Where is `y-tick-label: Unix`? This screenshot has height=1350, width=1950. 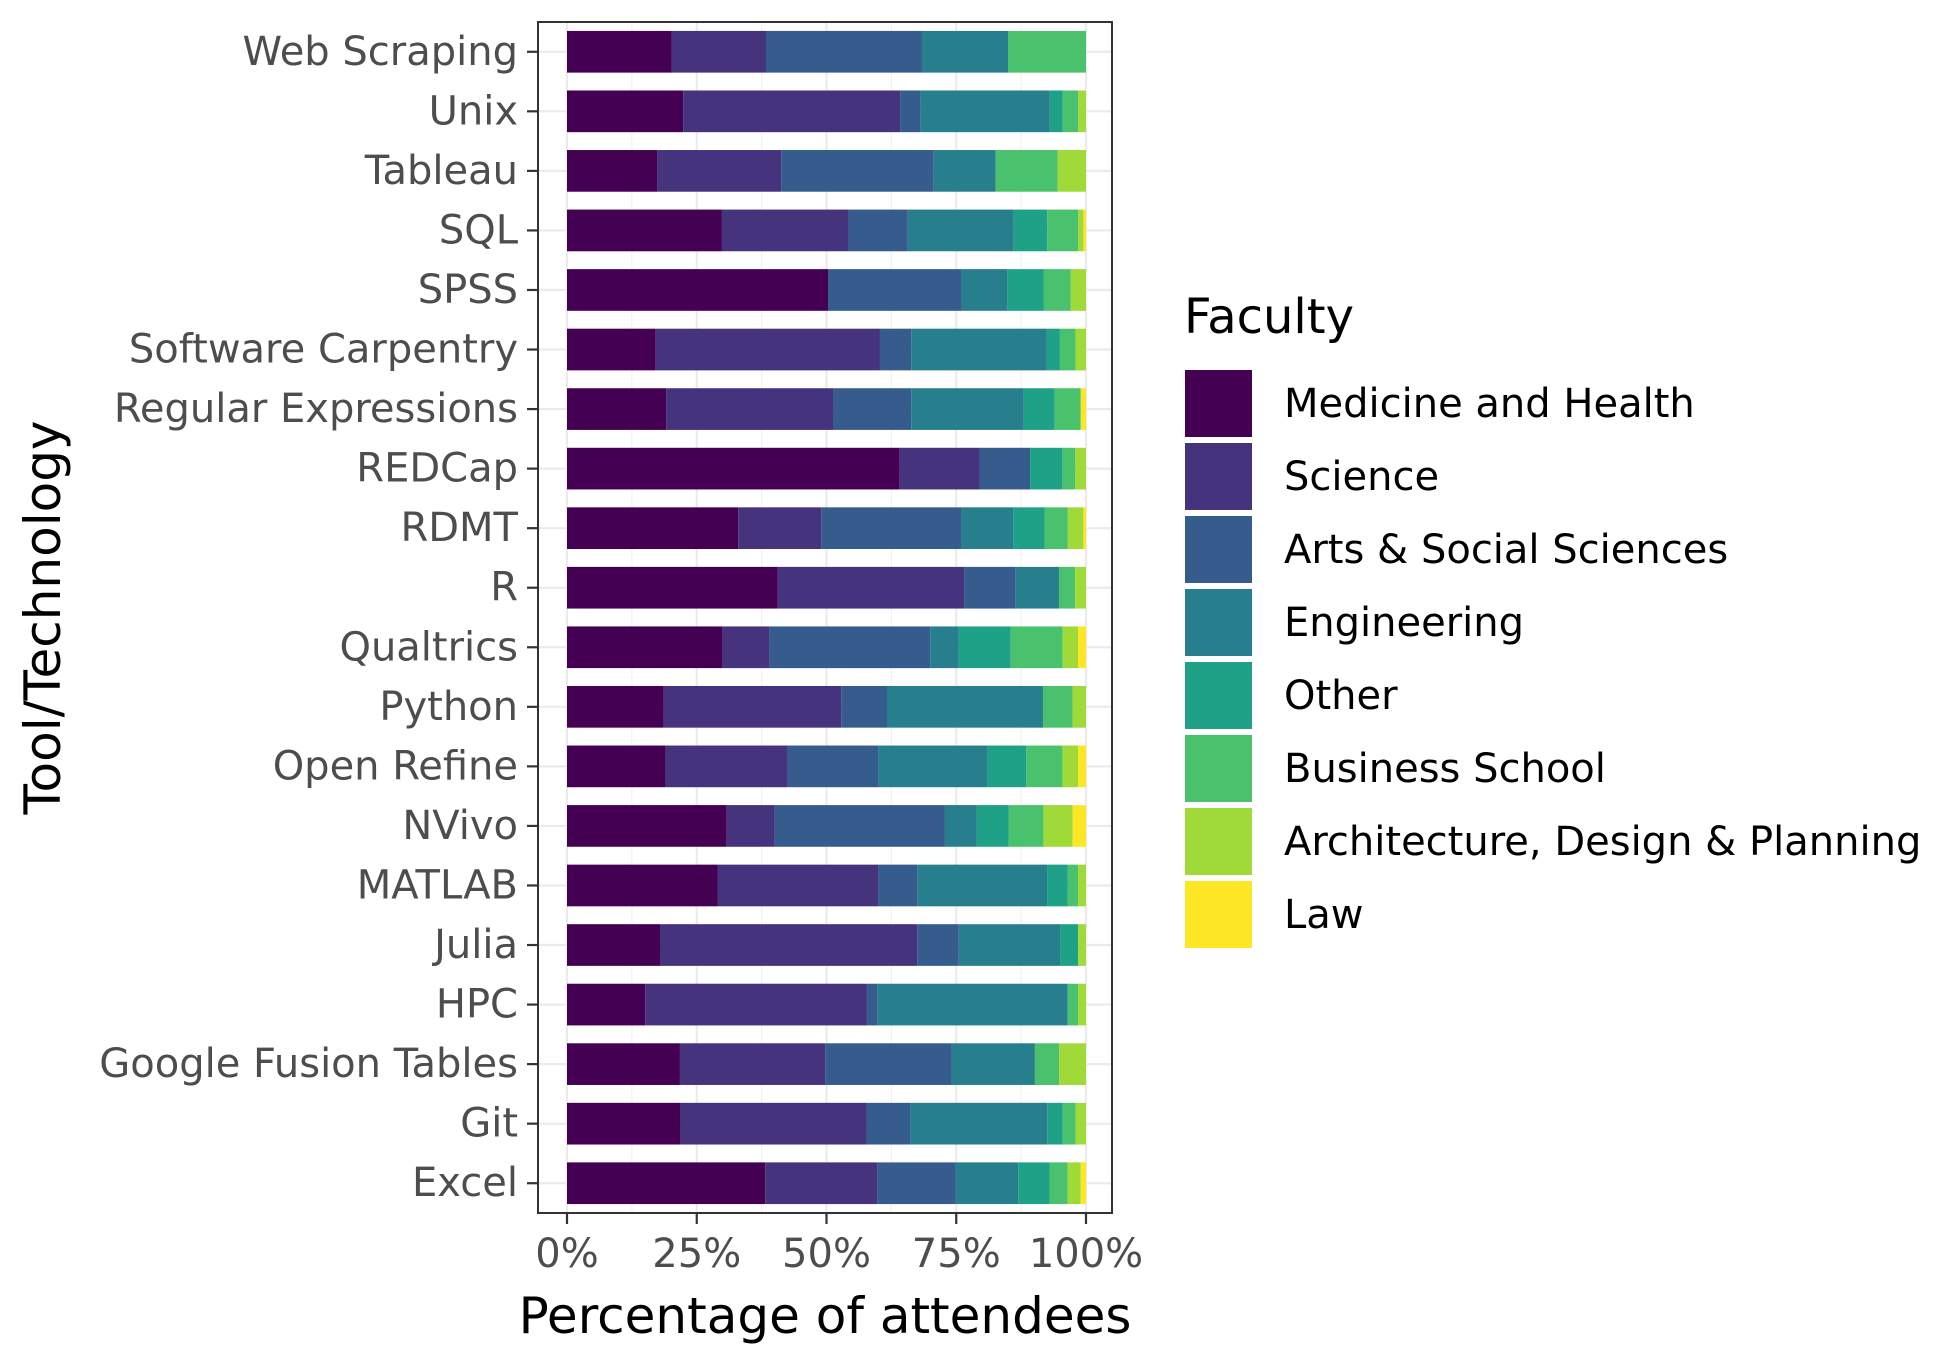
y-tick-label: Unix is located at coordinates (473, 111).